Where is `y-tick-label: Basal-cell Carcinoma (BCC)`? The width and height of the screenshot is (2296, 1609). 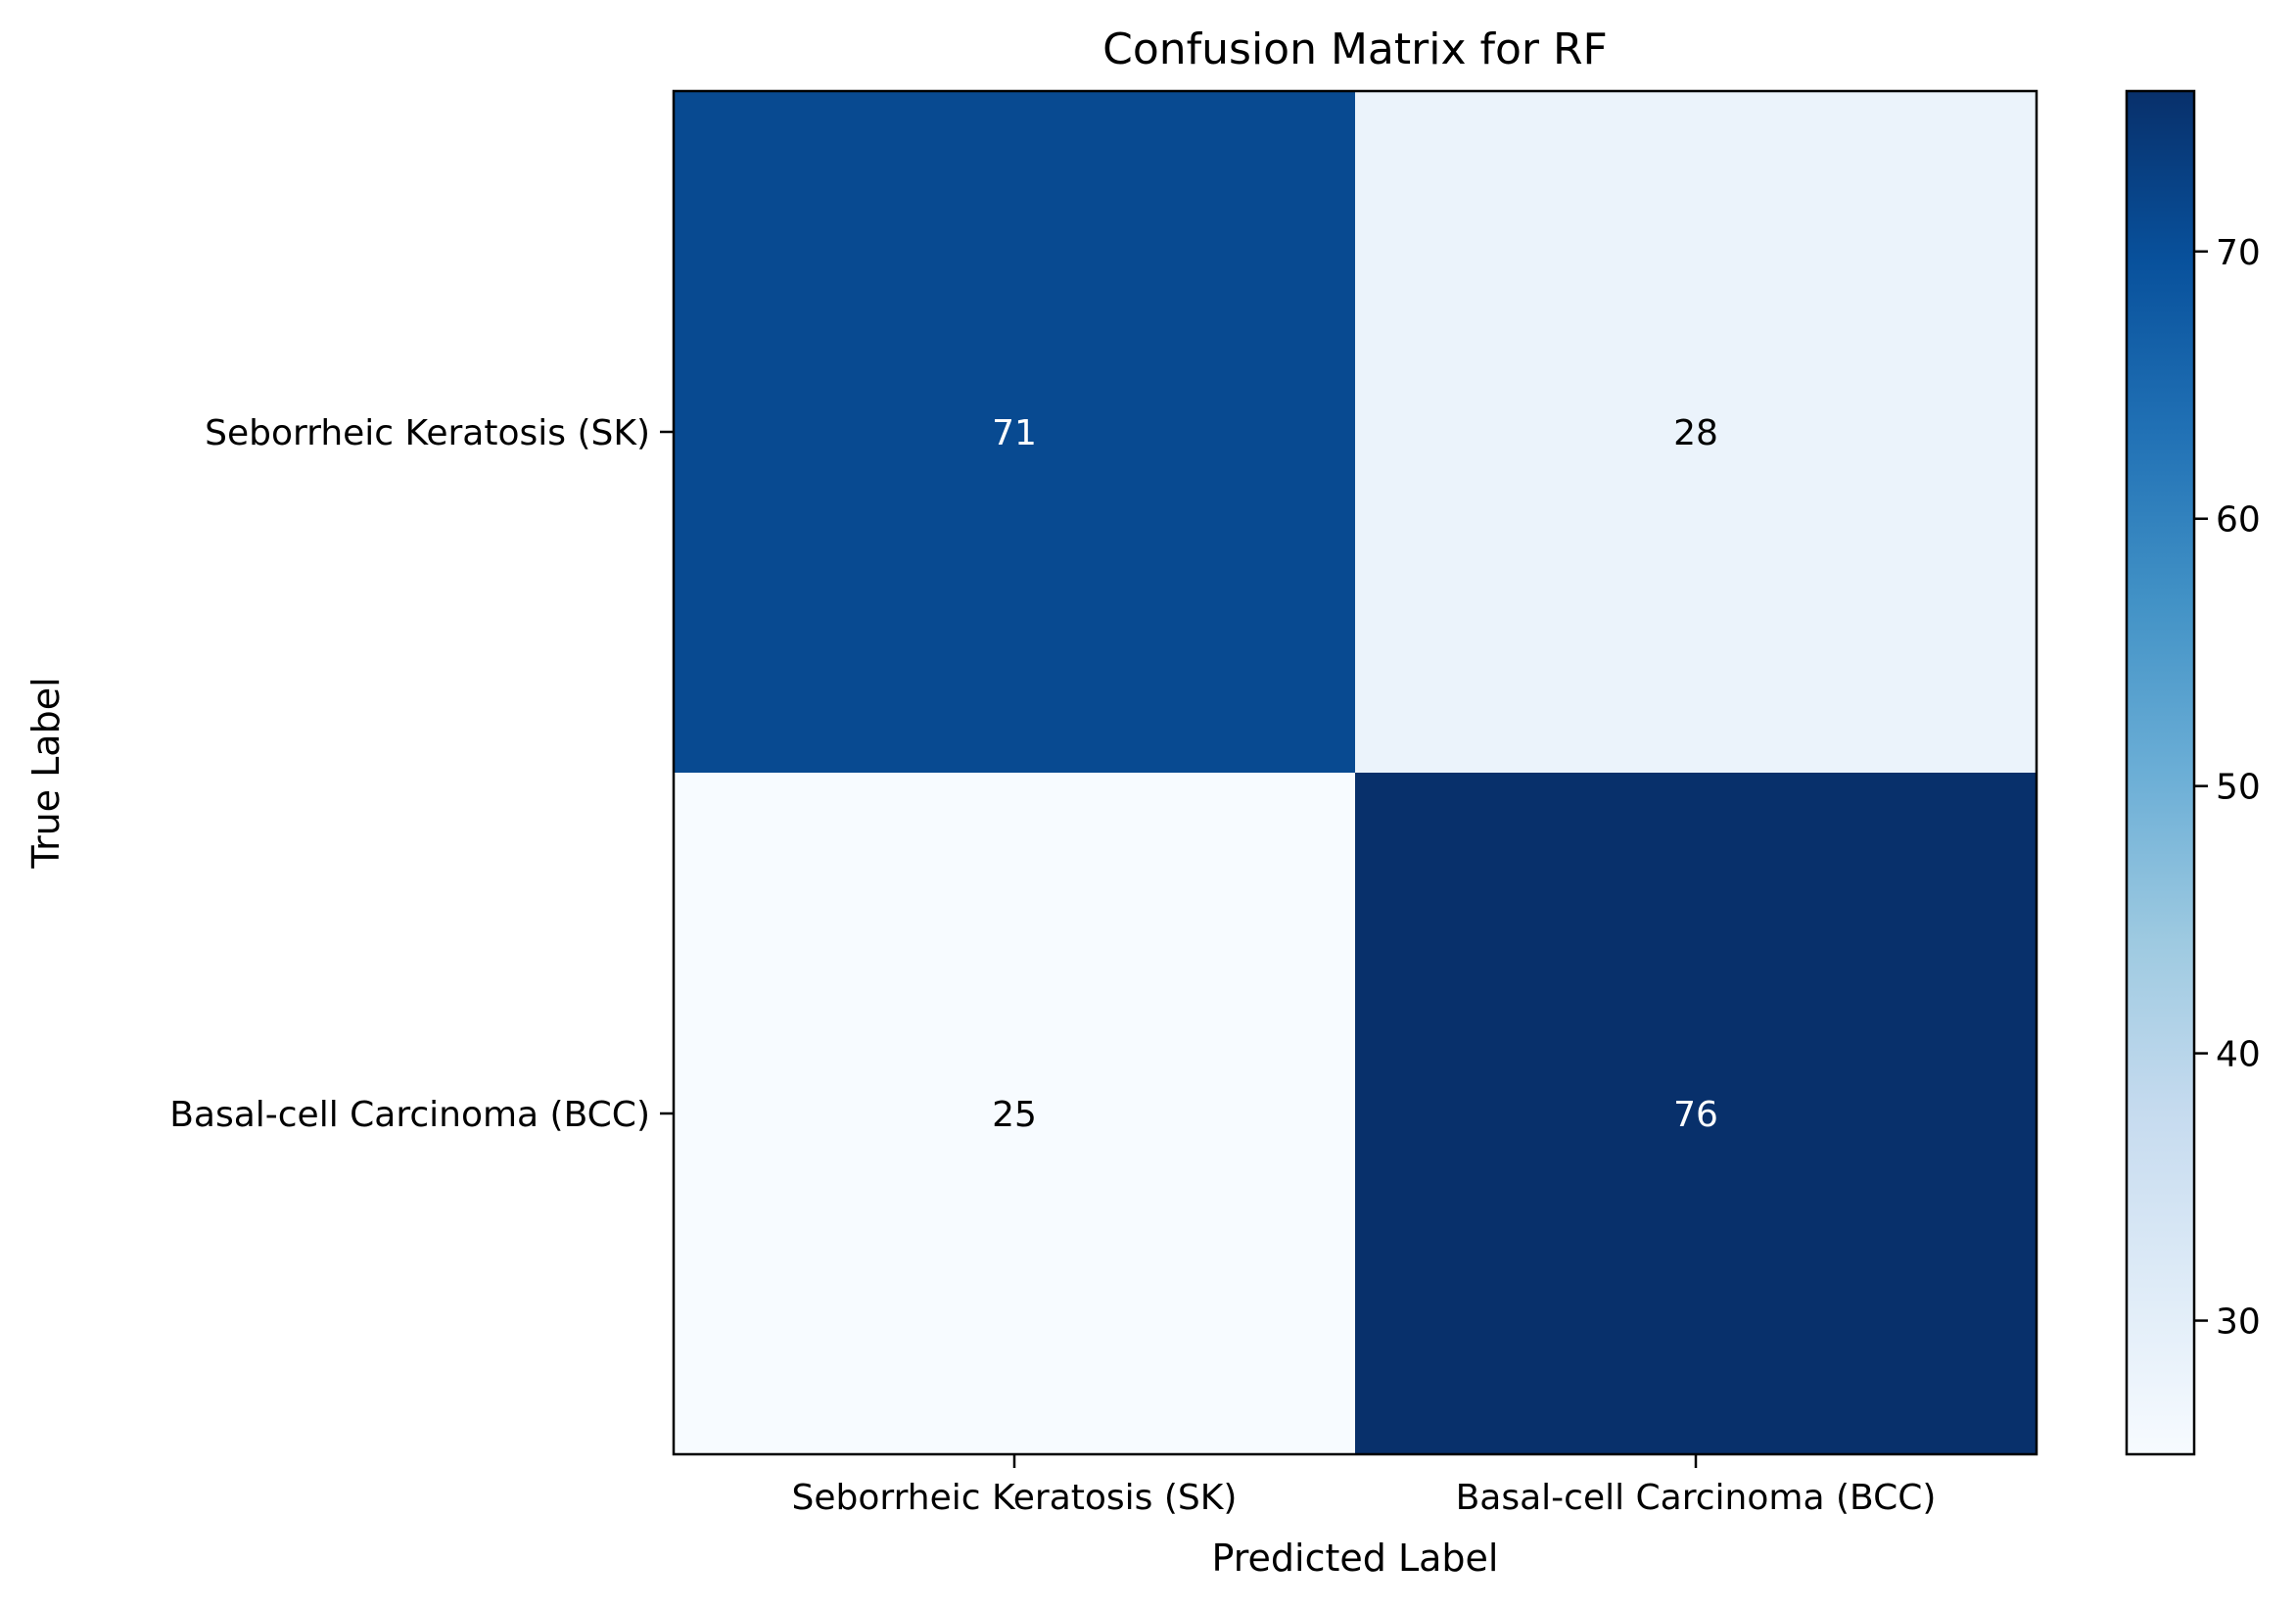
y-tick-label: Basal-cell Carcinoma (BCC) is located at coordinates (409, 1115).